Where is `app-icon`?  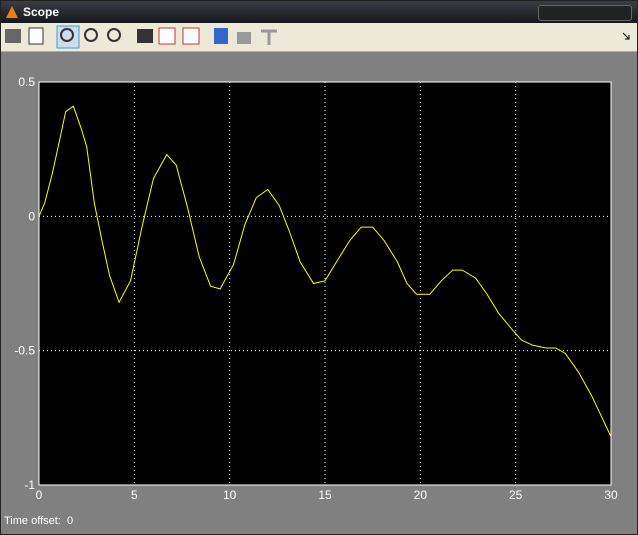 app-icon is located at coordinates (12, 12).